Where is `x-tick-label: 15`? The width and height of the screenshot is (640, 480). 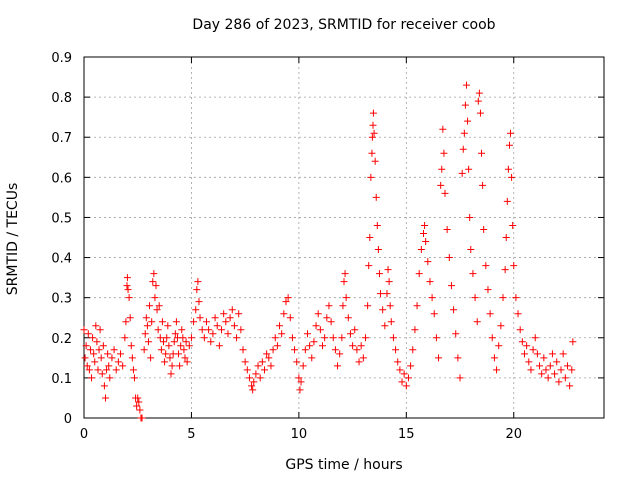 x-tick-label: 15 is located at coordinates (406, 434).